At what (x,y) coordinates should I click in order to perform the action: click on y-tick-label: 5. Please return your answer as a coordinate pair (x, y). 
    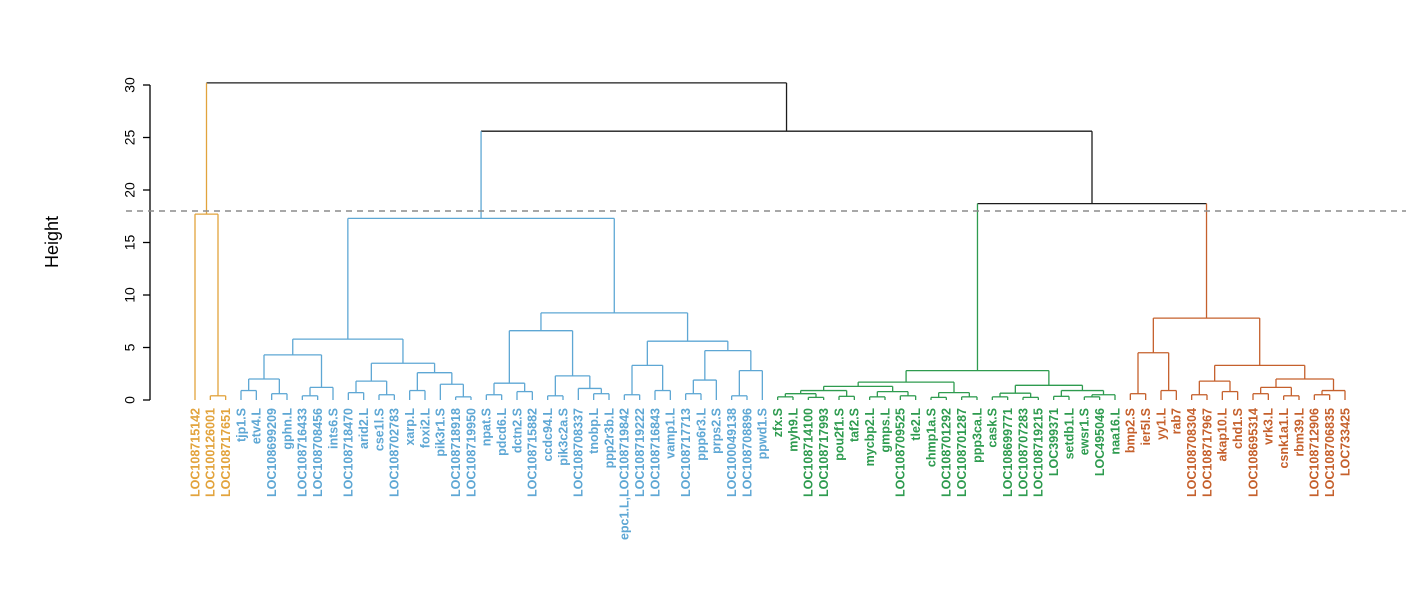
    Looking at the image, I should click on (130, 347).